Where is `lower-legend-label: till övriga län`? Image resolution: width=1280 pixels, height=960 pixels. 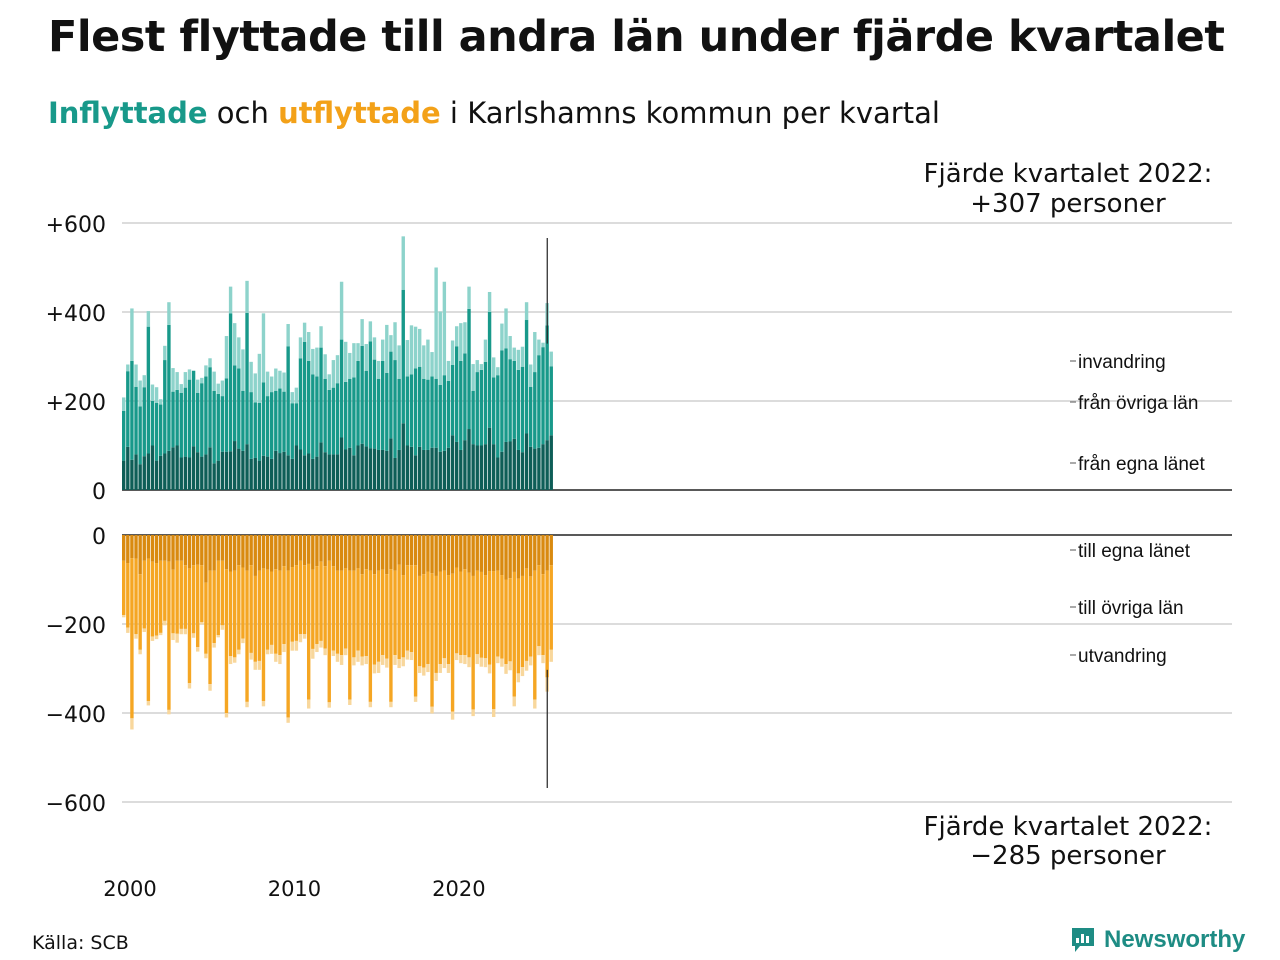 lower-legend-label: till övriga län is located at coordinates (1131, 608).